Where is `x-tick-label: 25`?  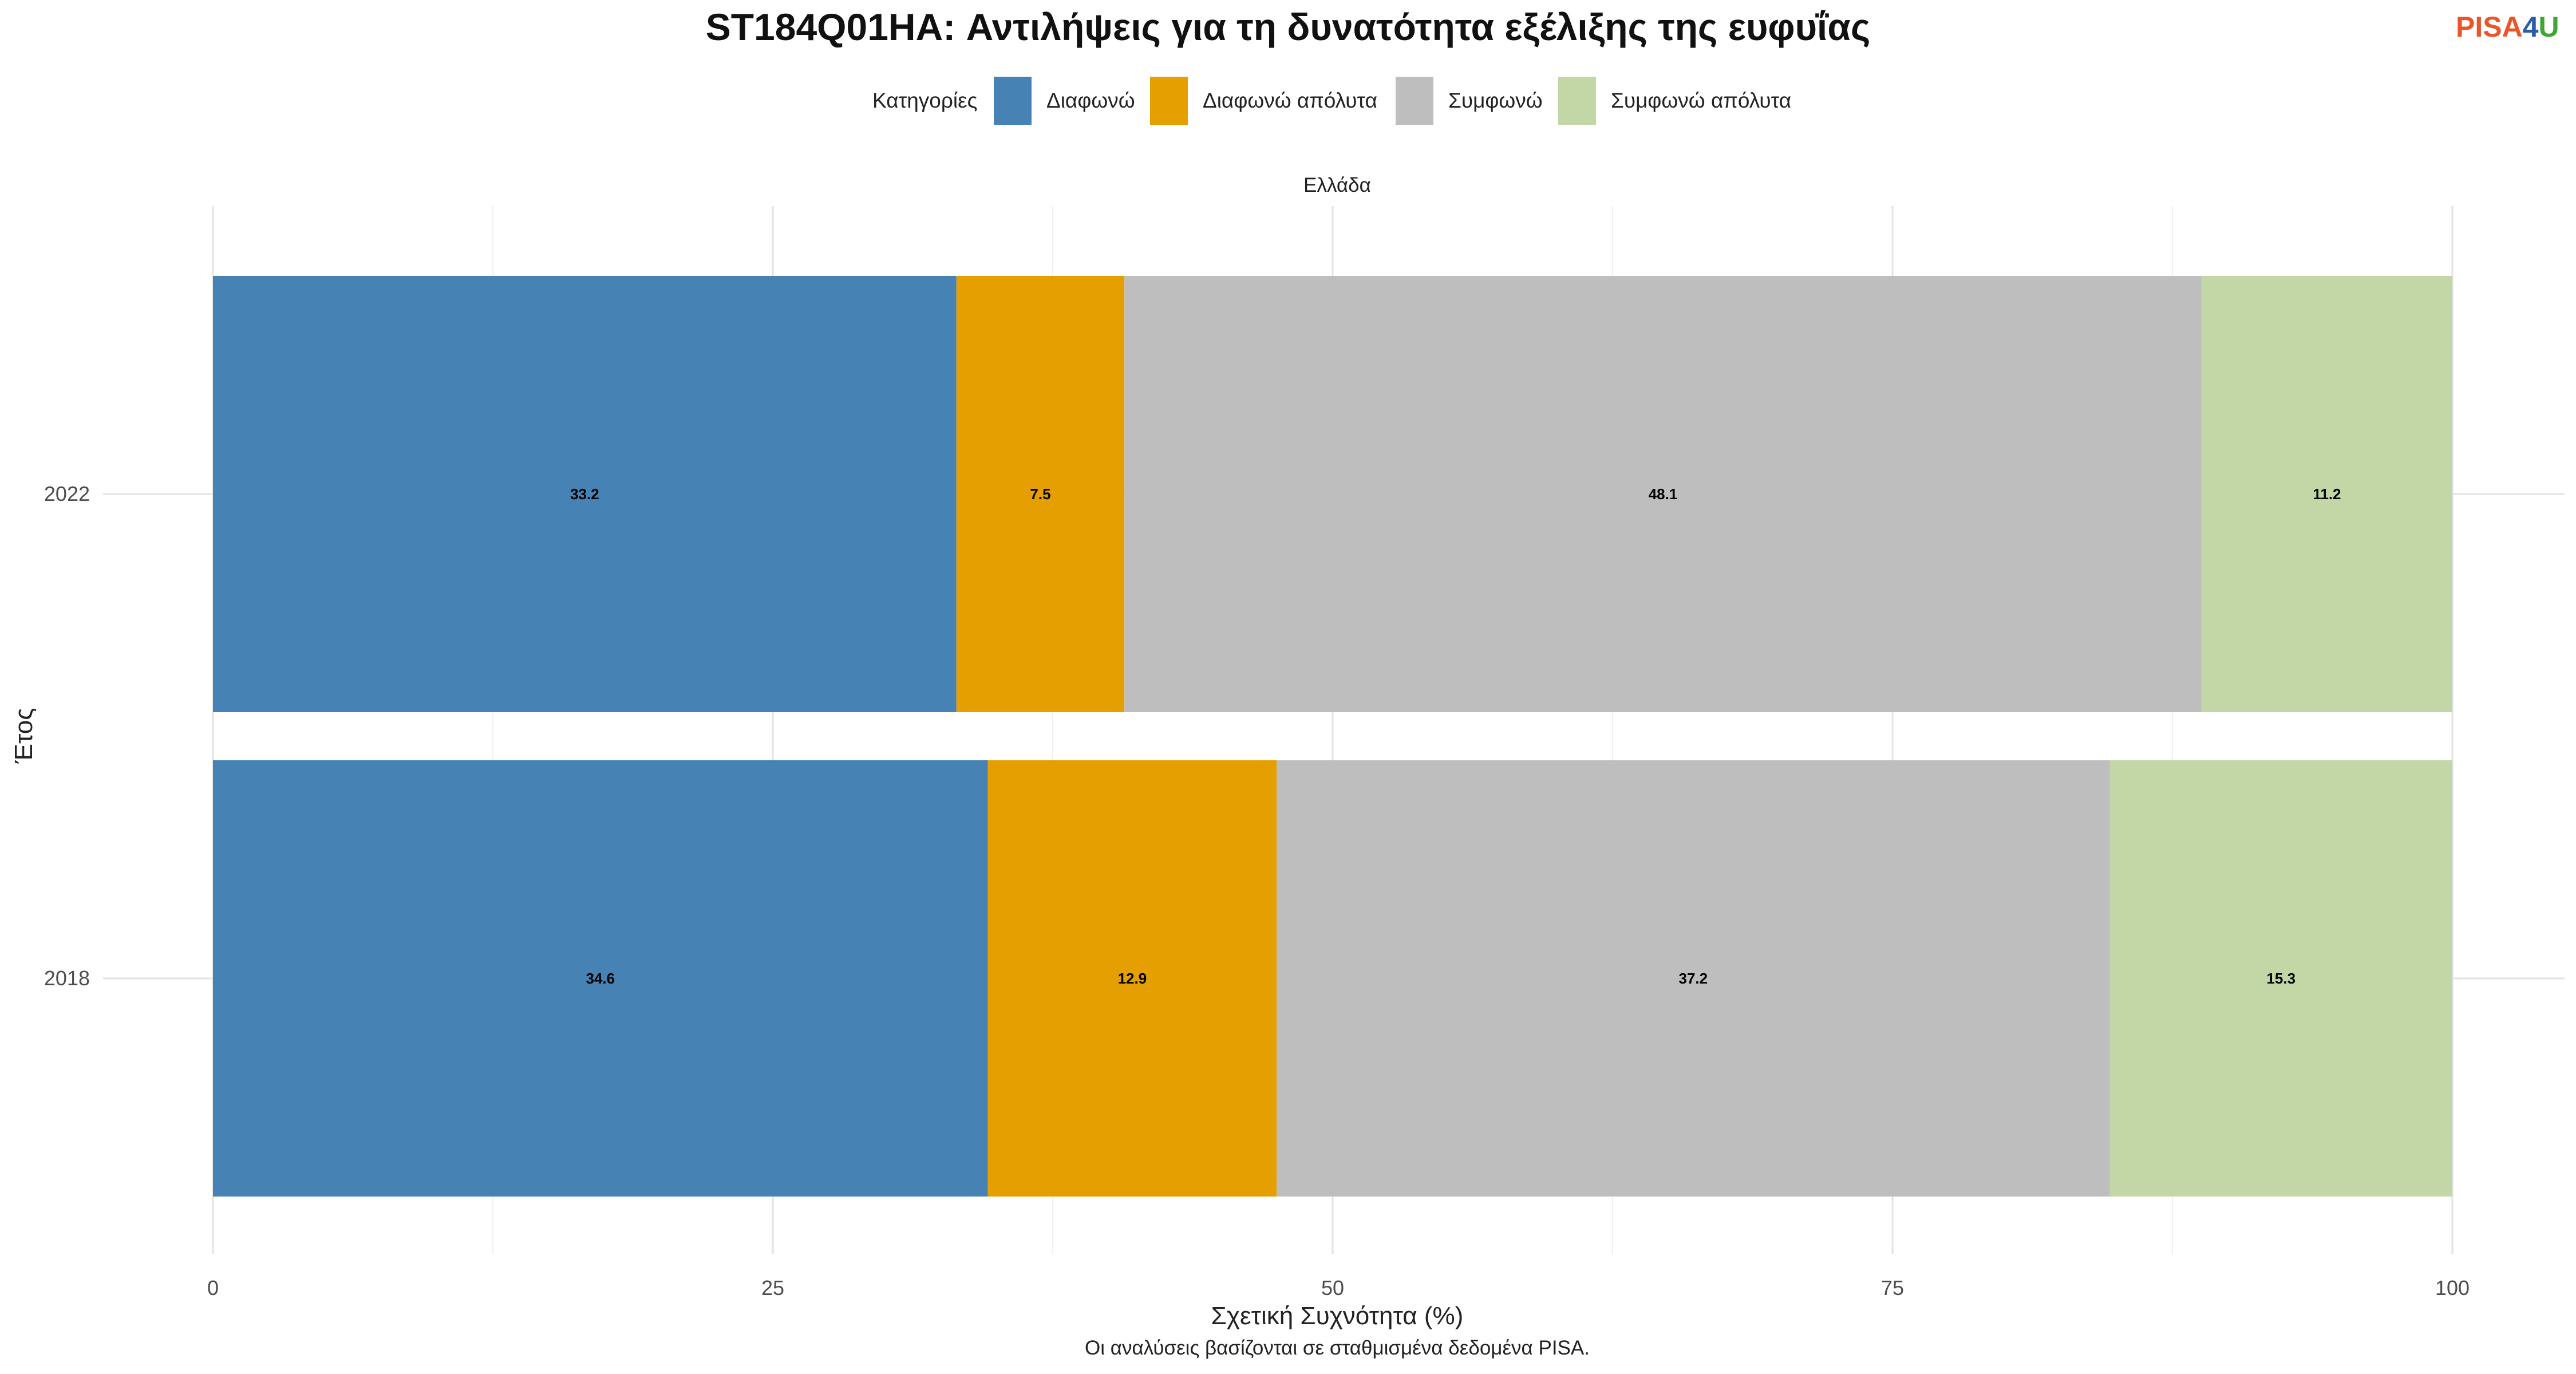
x-tick-label: 25 is located at coordinates (772, 1288).